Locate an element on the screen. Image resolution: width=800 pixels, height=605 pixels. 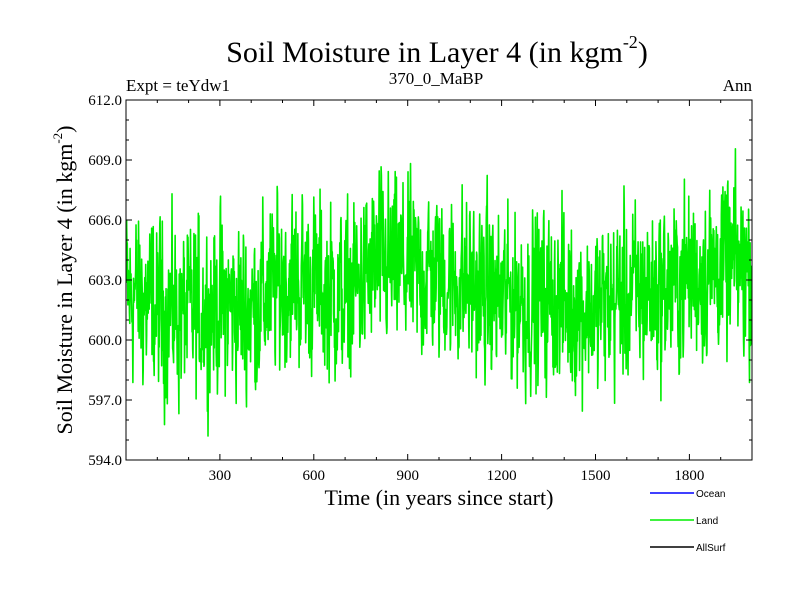
legend: Ocean Land AllSurf is located at coordinates (688, 521).